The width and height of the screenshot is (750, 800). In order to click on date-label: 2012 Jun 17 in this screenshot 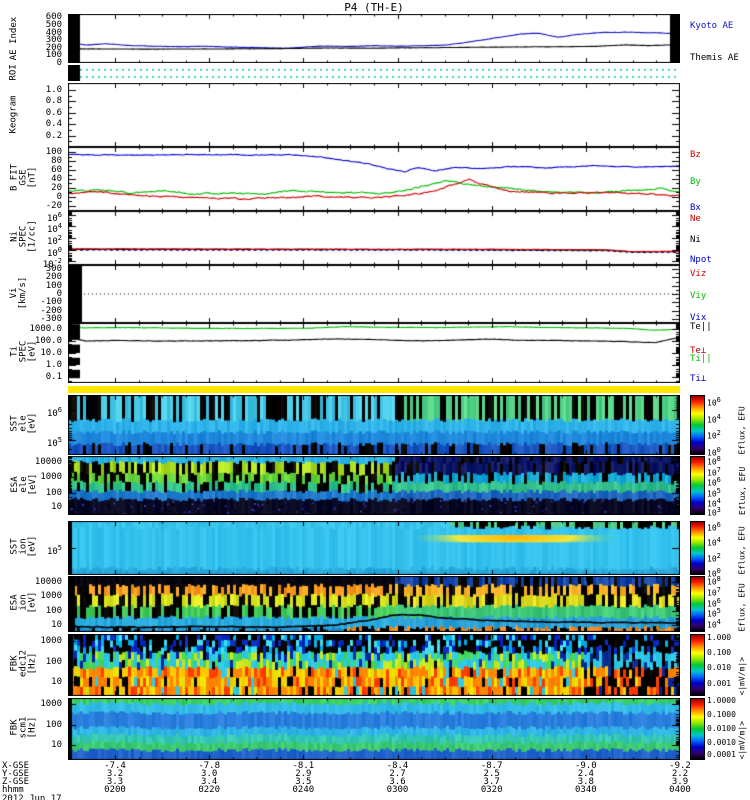, I will do `click(32, 797)`.